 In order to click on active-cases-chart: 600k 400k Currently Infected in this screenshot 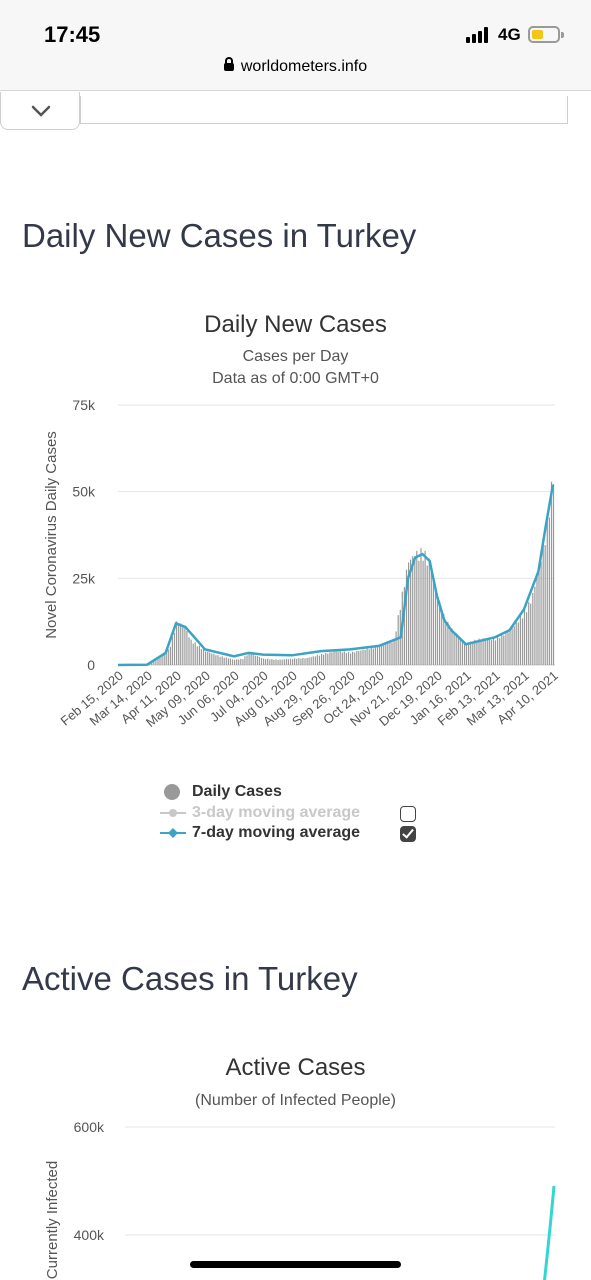, I will do `click(300, 1200)`.